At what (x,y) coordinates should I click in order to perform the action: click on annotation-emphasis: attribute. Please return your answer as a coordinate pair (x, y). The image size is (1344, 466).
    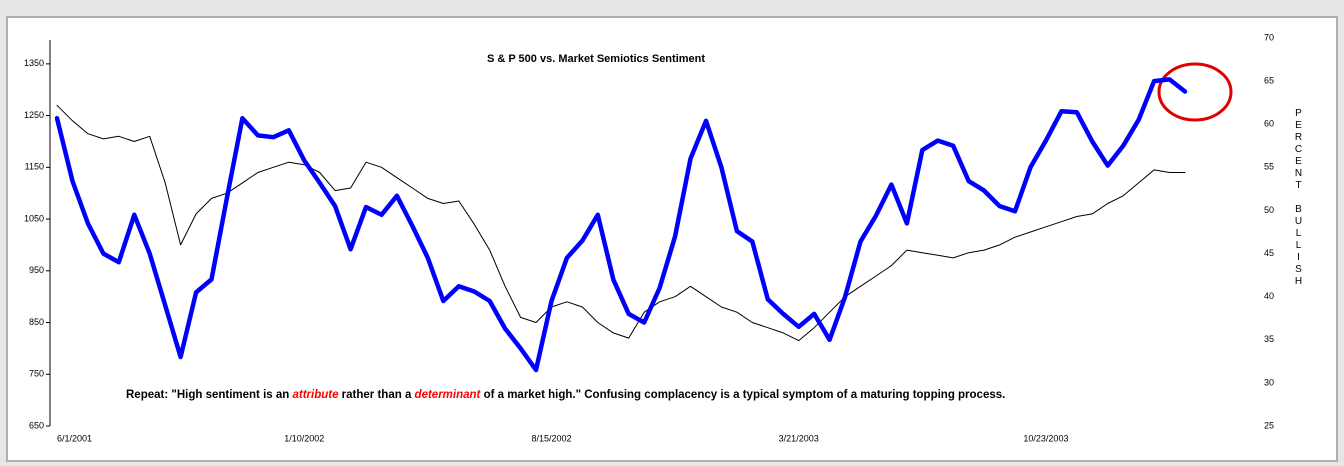
    Looking at the image, I should click on (315, 395).